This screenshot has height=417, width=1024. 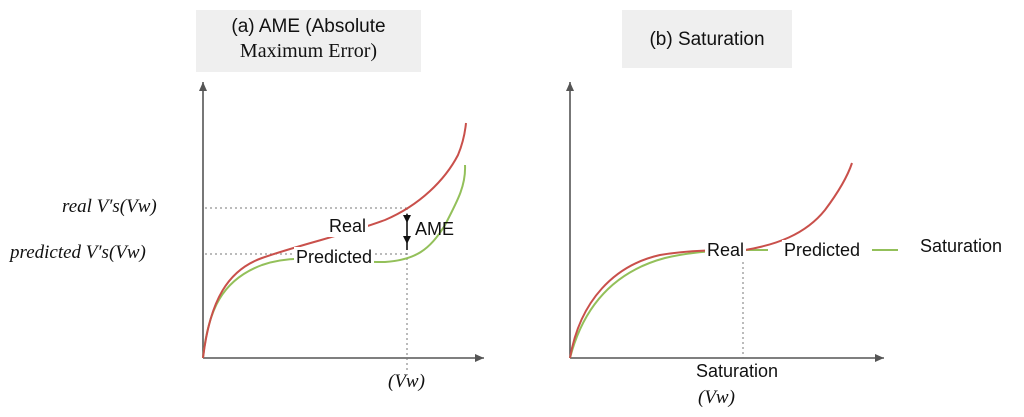 I want to click on panel-a-y-label-real: real V′s(Vw), so click(x=109, y=206).